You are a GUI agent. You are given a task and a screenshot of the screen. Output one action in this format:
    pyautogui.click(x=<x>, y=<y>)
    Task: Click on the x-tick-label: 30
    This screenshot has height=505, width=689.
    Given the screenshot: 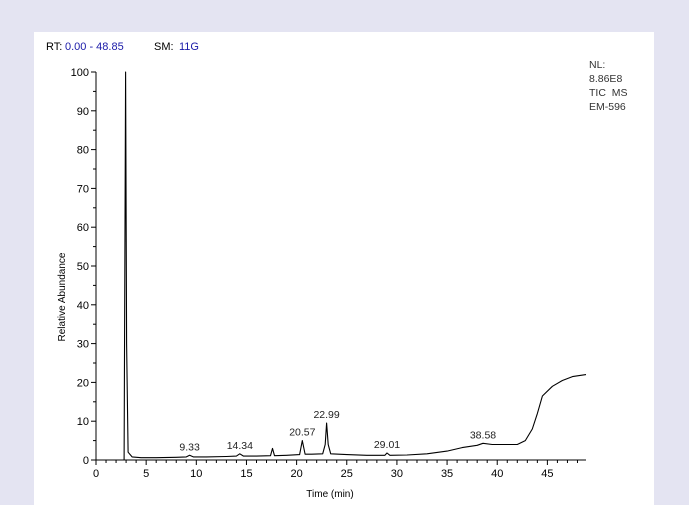 What is the action you would take?
    pyautogui.click(x=397, y=474)
    